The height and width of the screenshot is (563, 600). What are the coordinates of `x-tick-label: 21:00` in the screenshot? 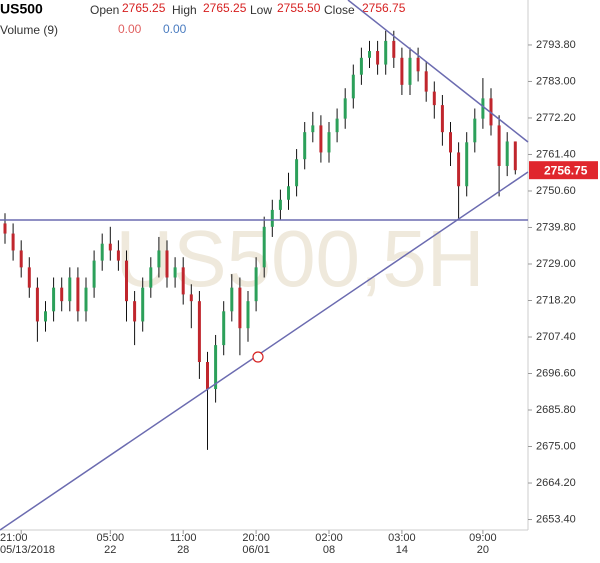 It's located at (14, 538).